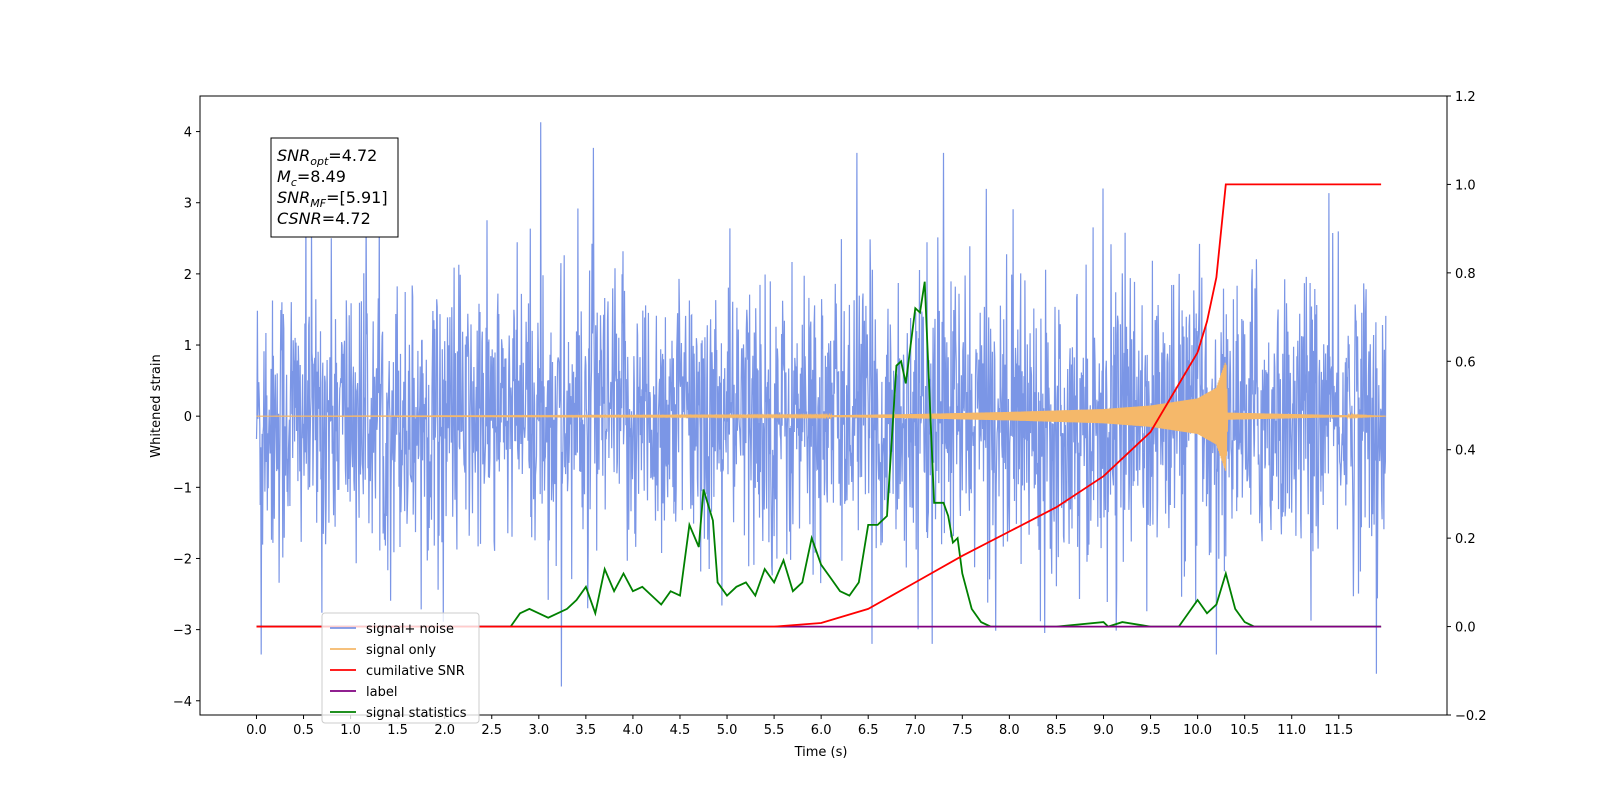 Image resolution: width=1600 pixels, height=800 pixels. Describe the element at coordinates (1197, 730) in the screenshot. I see `x-tick-label: 10.0` at that location.